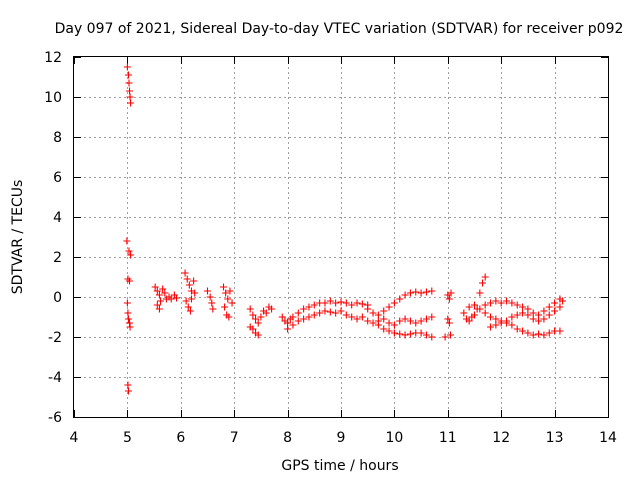 This screenshot has height=480, width=640. I want to click on x-tick-labels: 4 5 6 7 8 9 10 11 12 13 14, so click(343, 438).